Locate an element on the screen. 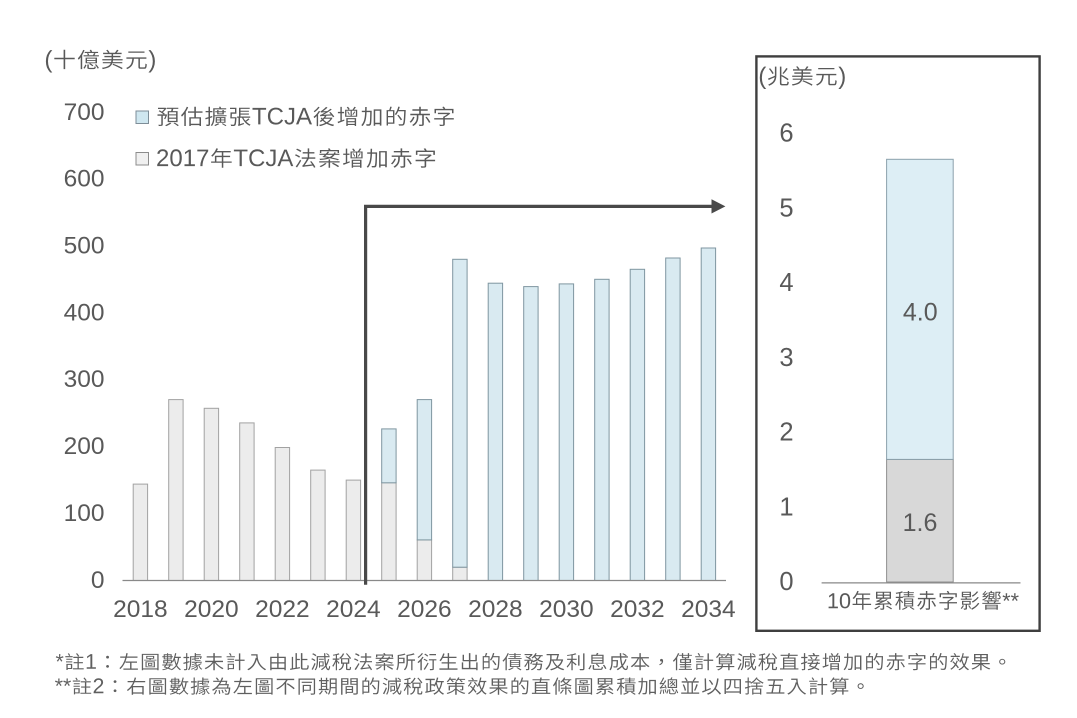 The height and width of the screenshot is (718, 1077). svg-text: 2 is located at coordinates (786, 433).